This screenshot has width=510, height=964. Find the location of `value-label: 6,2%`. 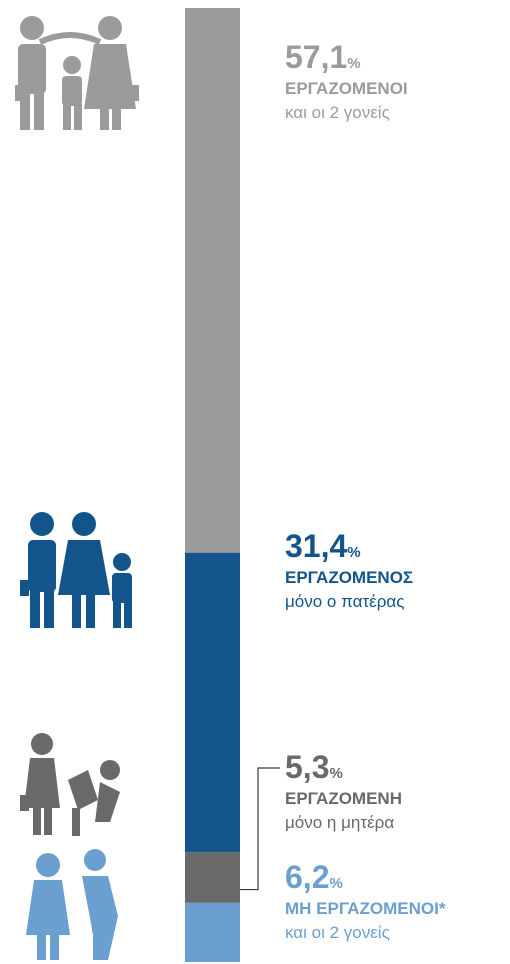

value-label: 6,2% is located at coordinates (314, 877).